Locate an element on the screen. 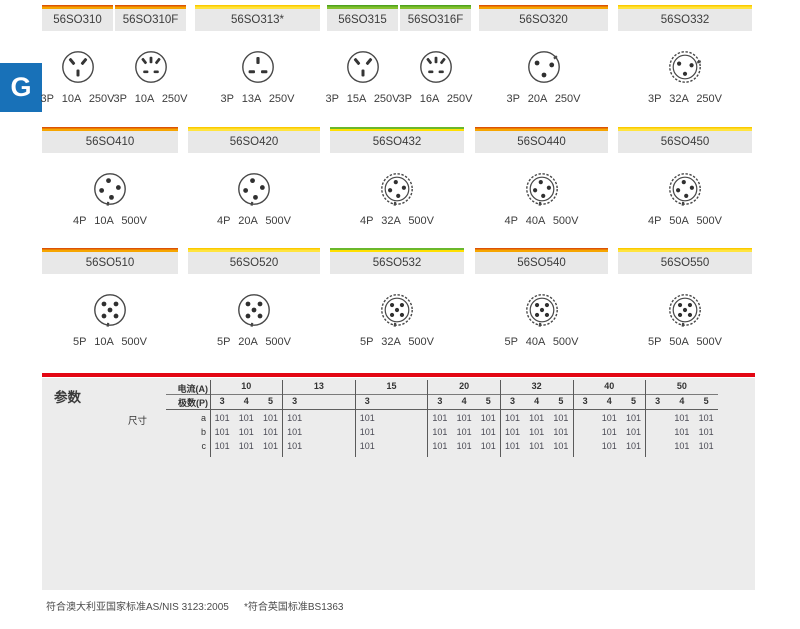 The height and width of the screenshot is (629, 800). round-4pin-double-icon is located at coordinates (397, 189).